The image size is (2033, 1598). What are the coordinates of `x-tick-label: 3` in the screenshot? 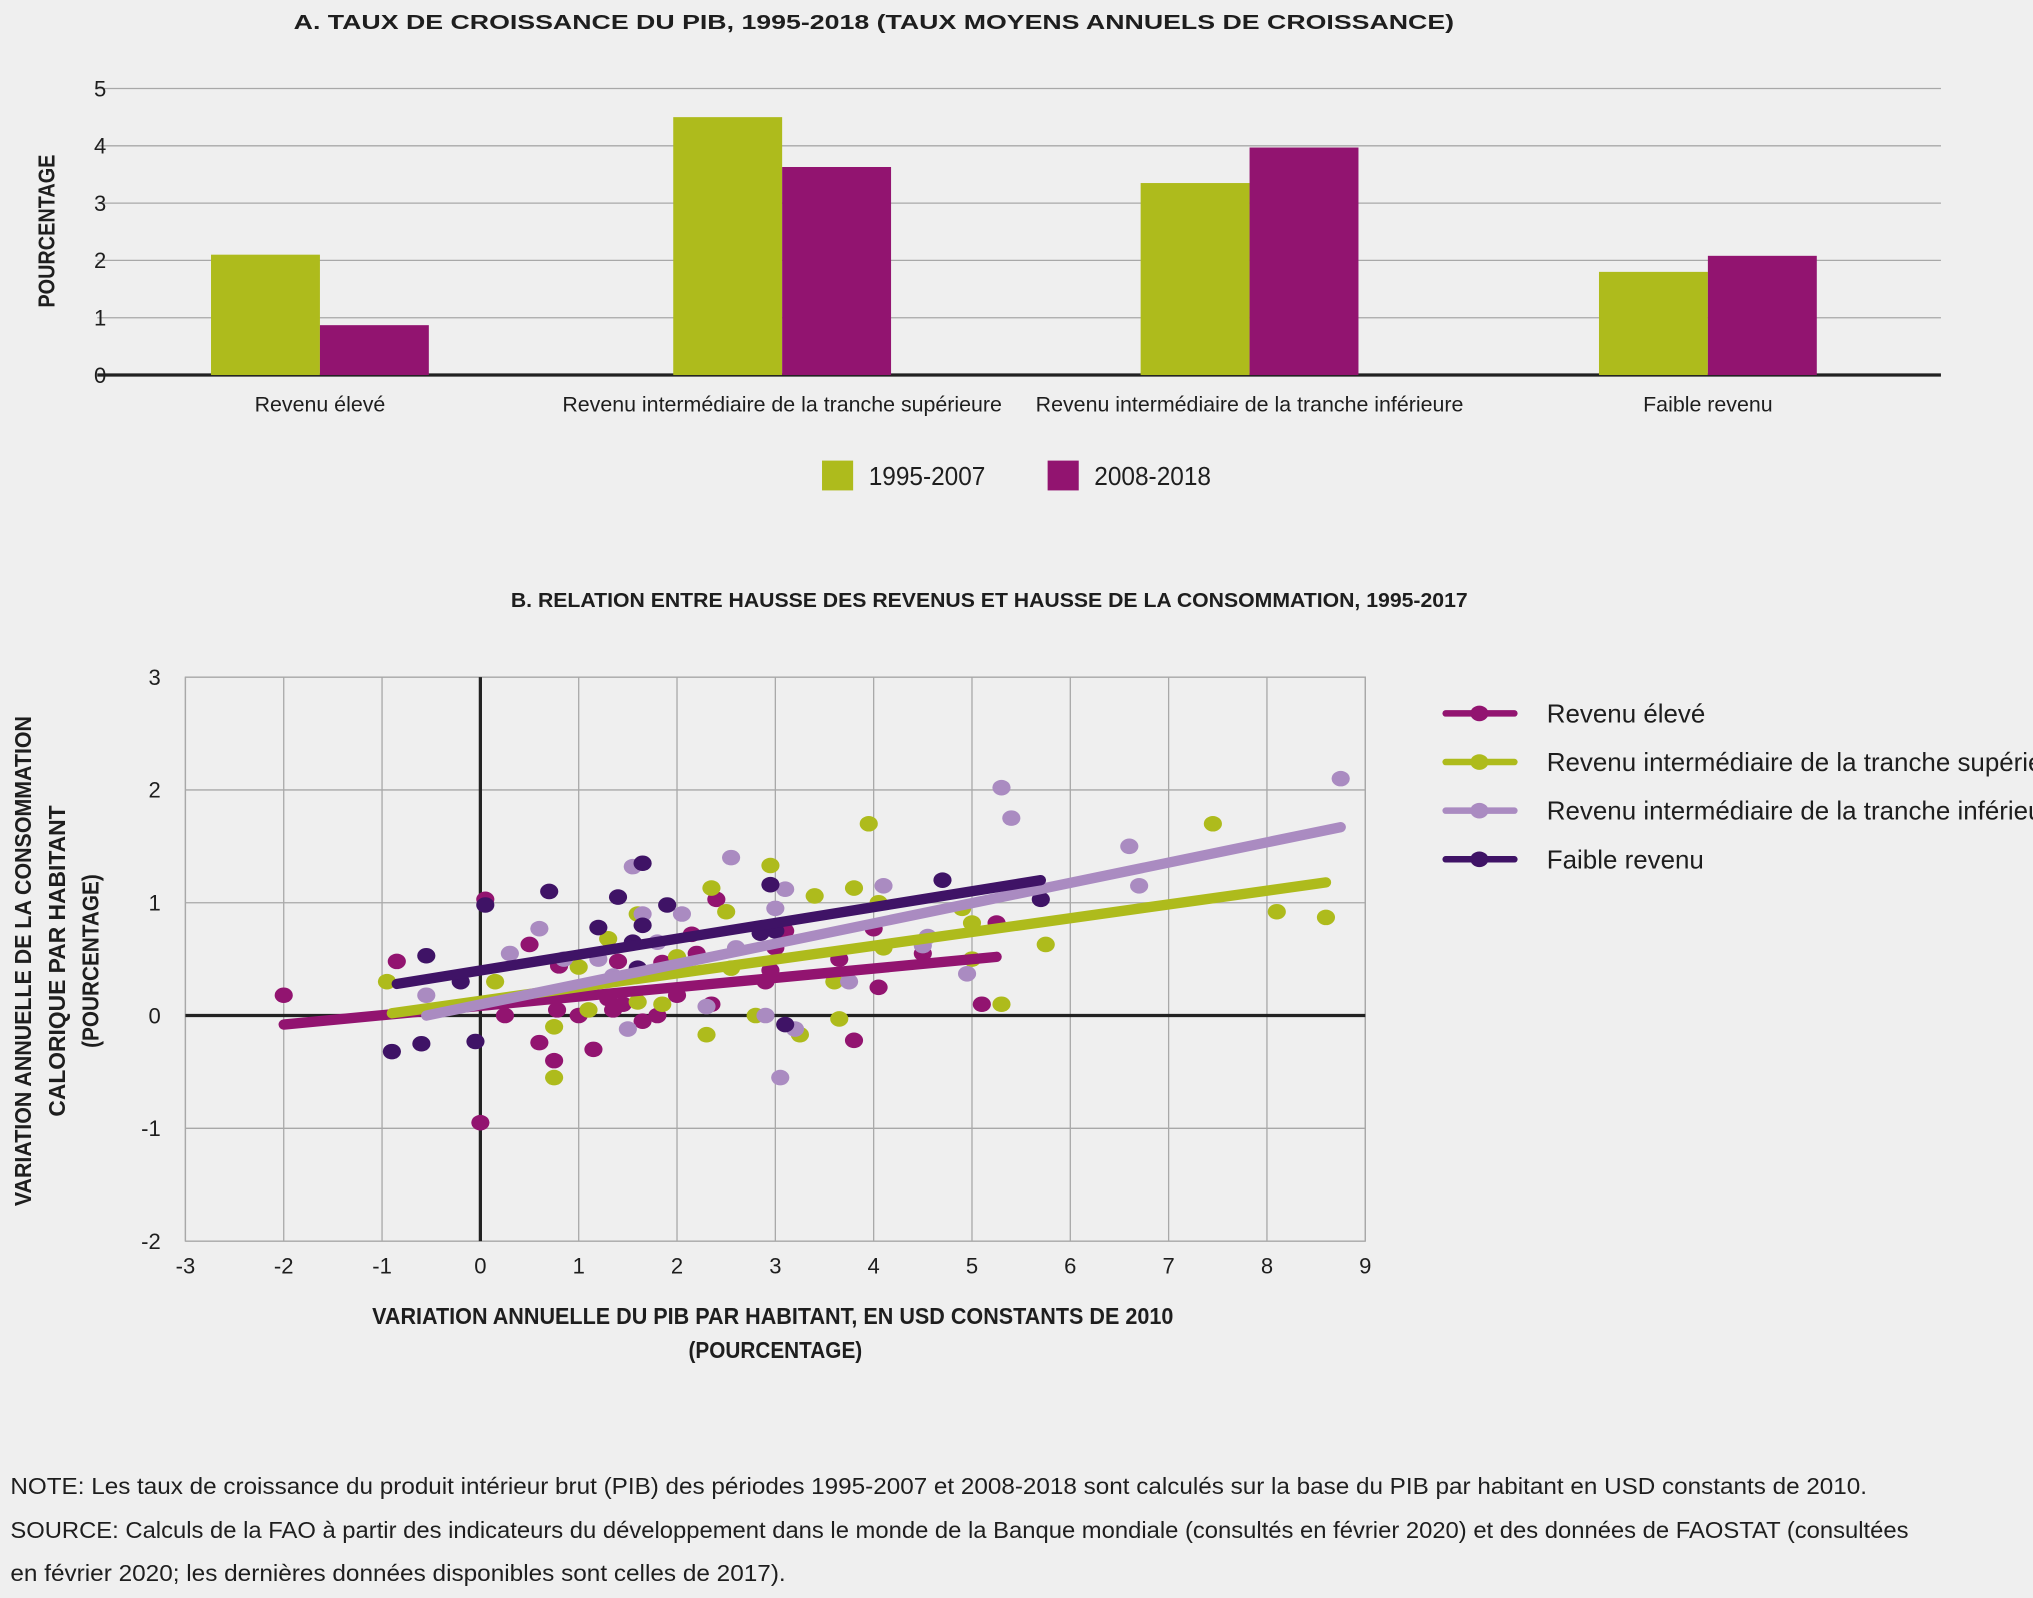 It's located at (775, 1266).